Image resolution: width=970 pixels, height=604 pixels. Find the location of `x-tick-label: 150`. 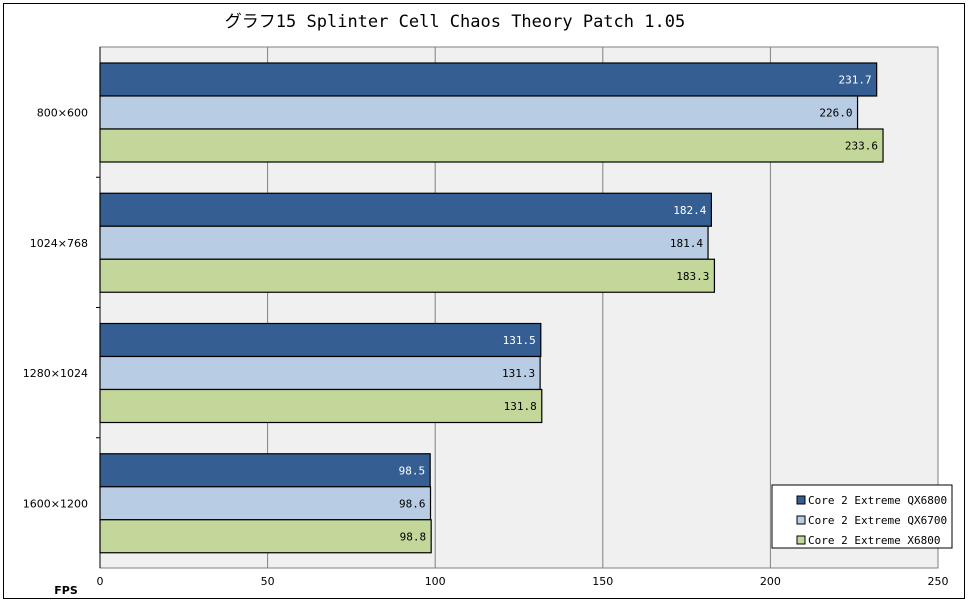

x-tick-label: 150 is located at coordinates (602, 581).